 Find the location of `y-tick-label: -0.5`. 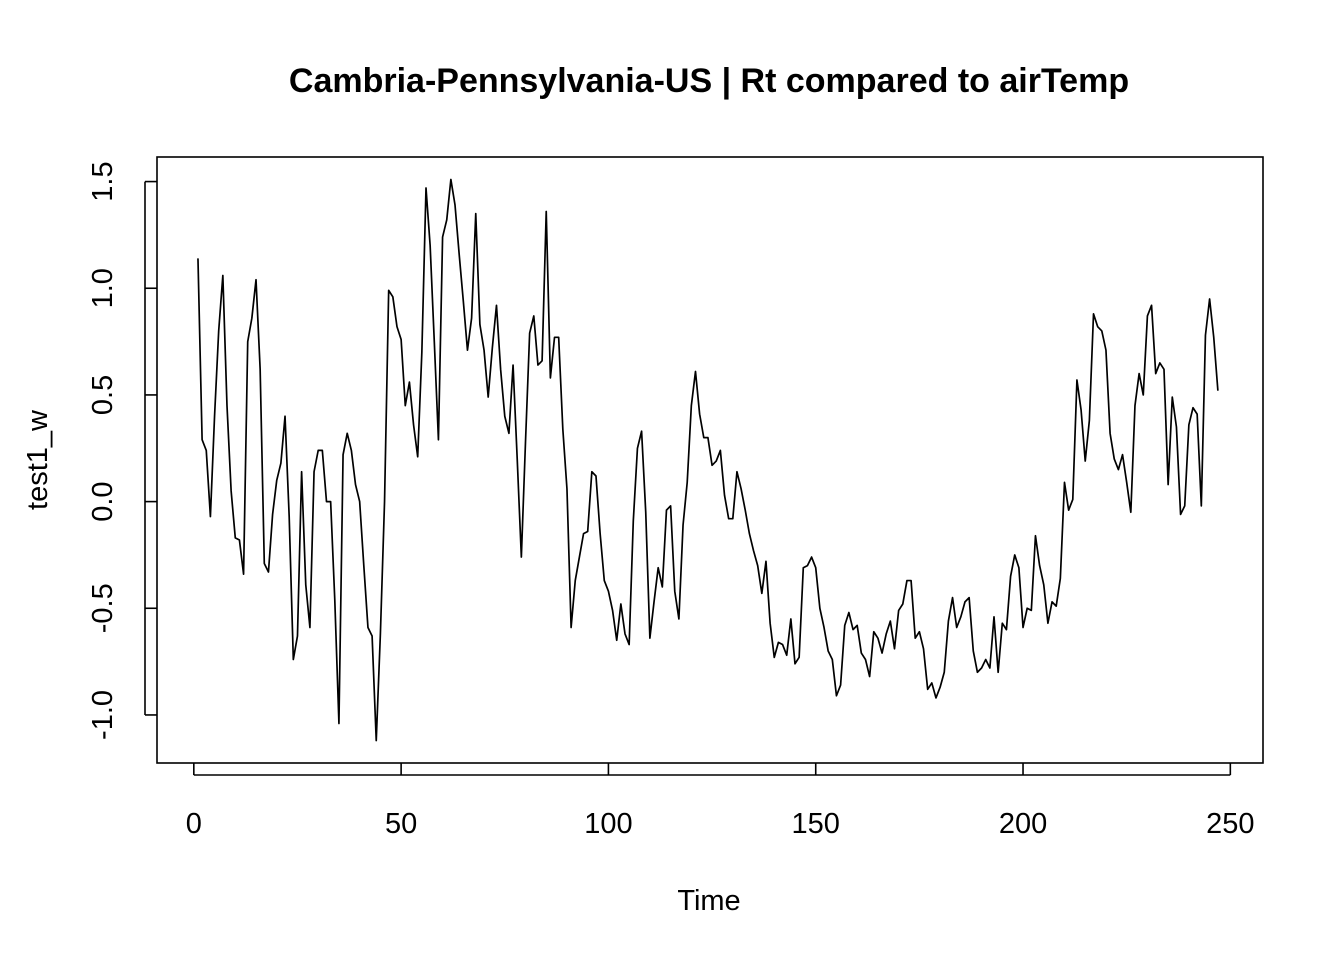

y-tick-label: -0.5 is located at coordinates (103, 608).